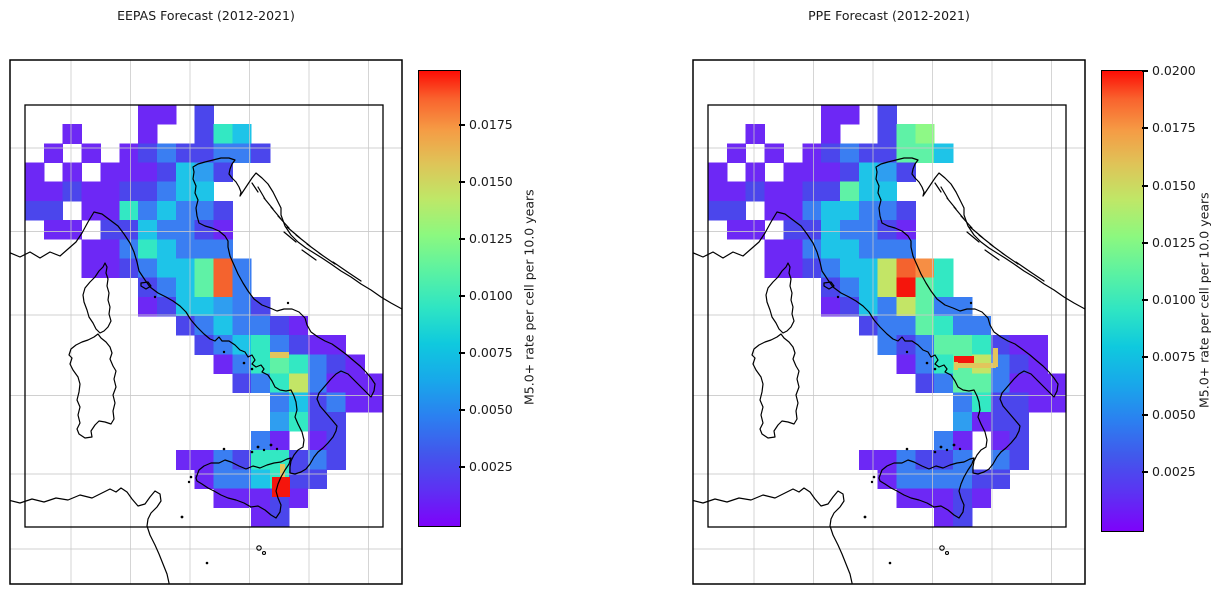 The image size is (1221, 593). Describe the element at coordinates (1174, 70) in the screenshot. I see `colorbar-tick-label: 0.0200` at that location.